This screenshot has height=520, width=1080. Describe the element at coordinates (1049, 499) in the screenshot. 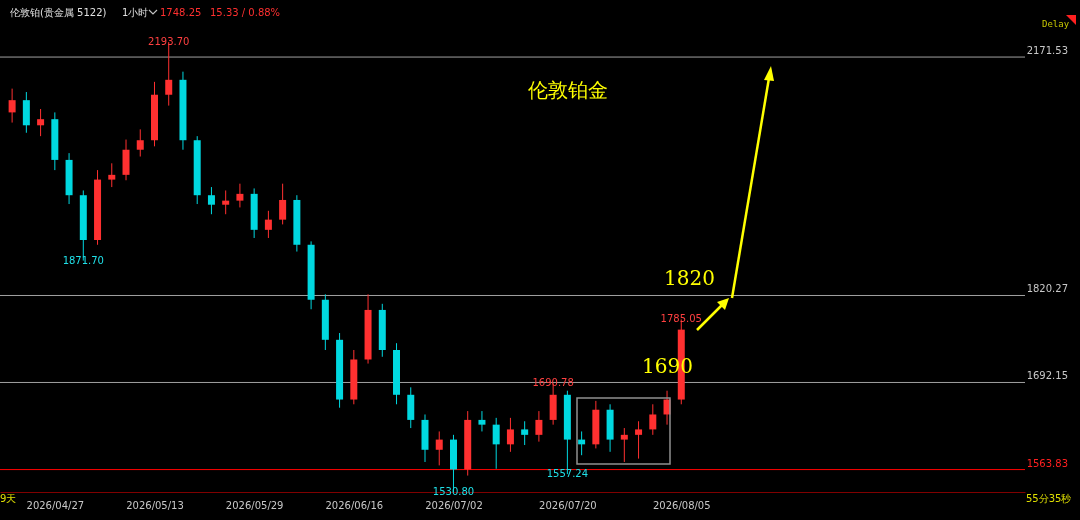

I see `text: 55分35秒` at that location.